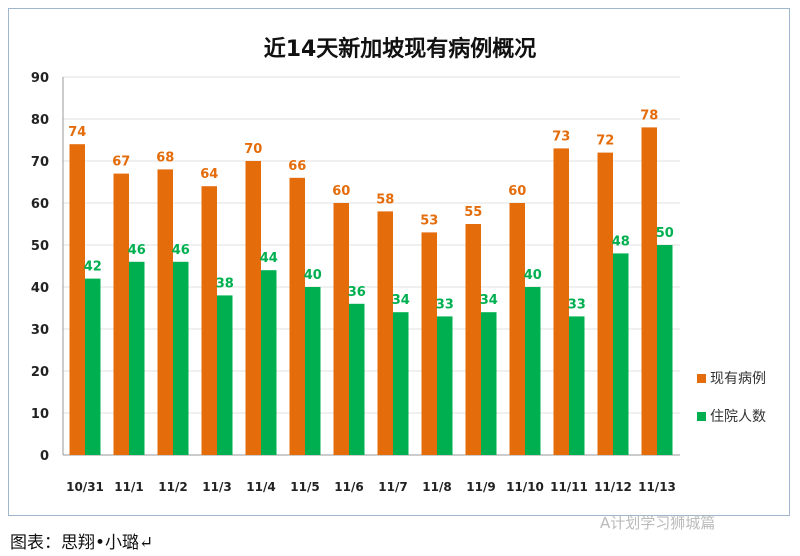  I want to click on x-tick-label: 11/7, so click(392, 487).